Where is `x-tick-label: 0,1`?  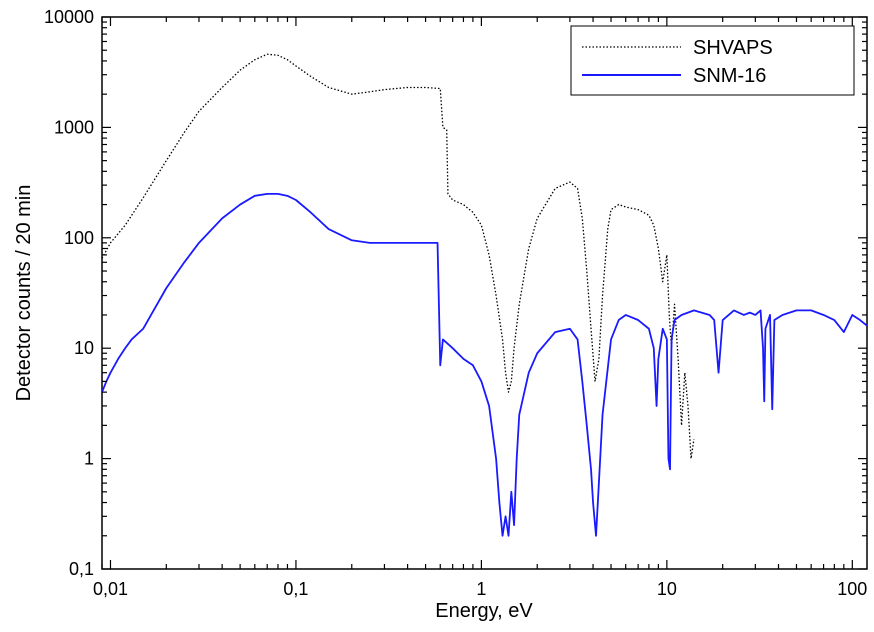 x-tick-label: 0,1 is located at coordinates (295, 589).